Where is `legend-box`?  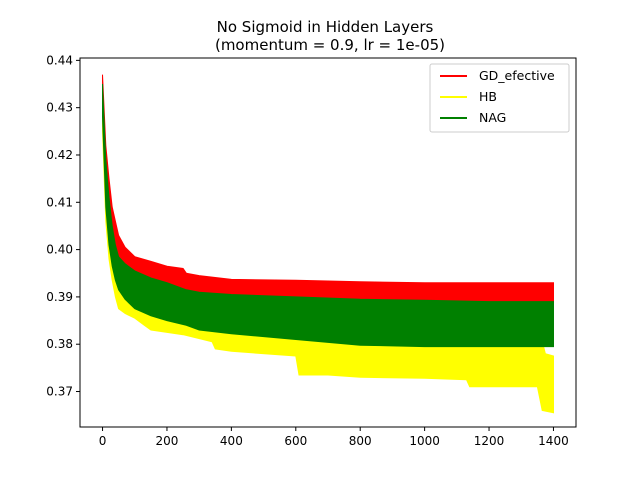 legend-box is located at coordinates (499, 98).